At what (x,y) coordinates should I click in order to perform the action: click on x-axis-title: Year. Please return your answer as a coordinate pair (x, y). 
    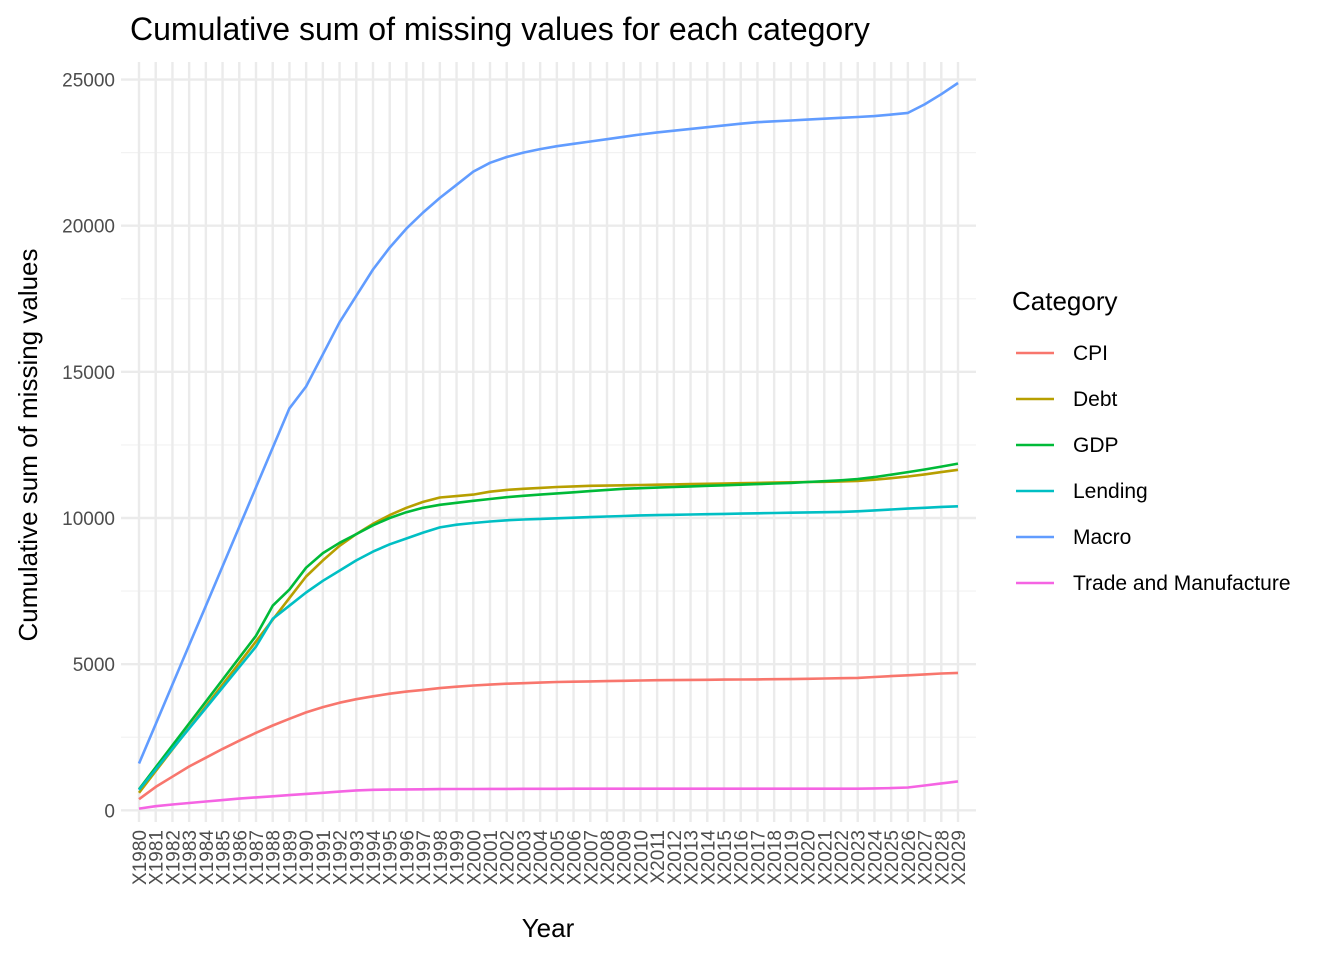
    Looking at the image, I should click on (548, 928).